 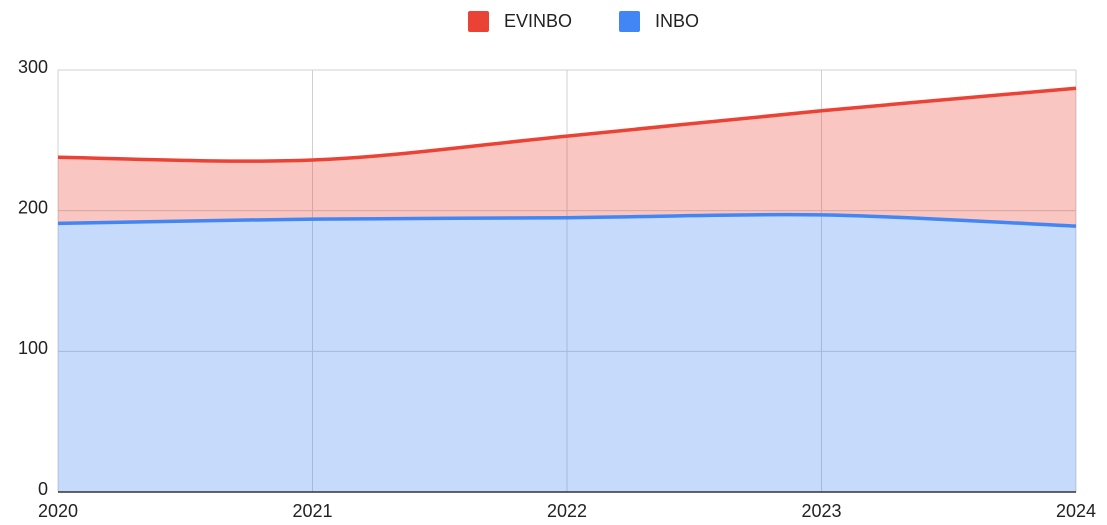 I want to click on legend-label: INBO, so click(x=677, y=21).